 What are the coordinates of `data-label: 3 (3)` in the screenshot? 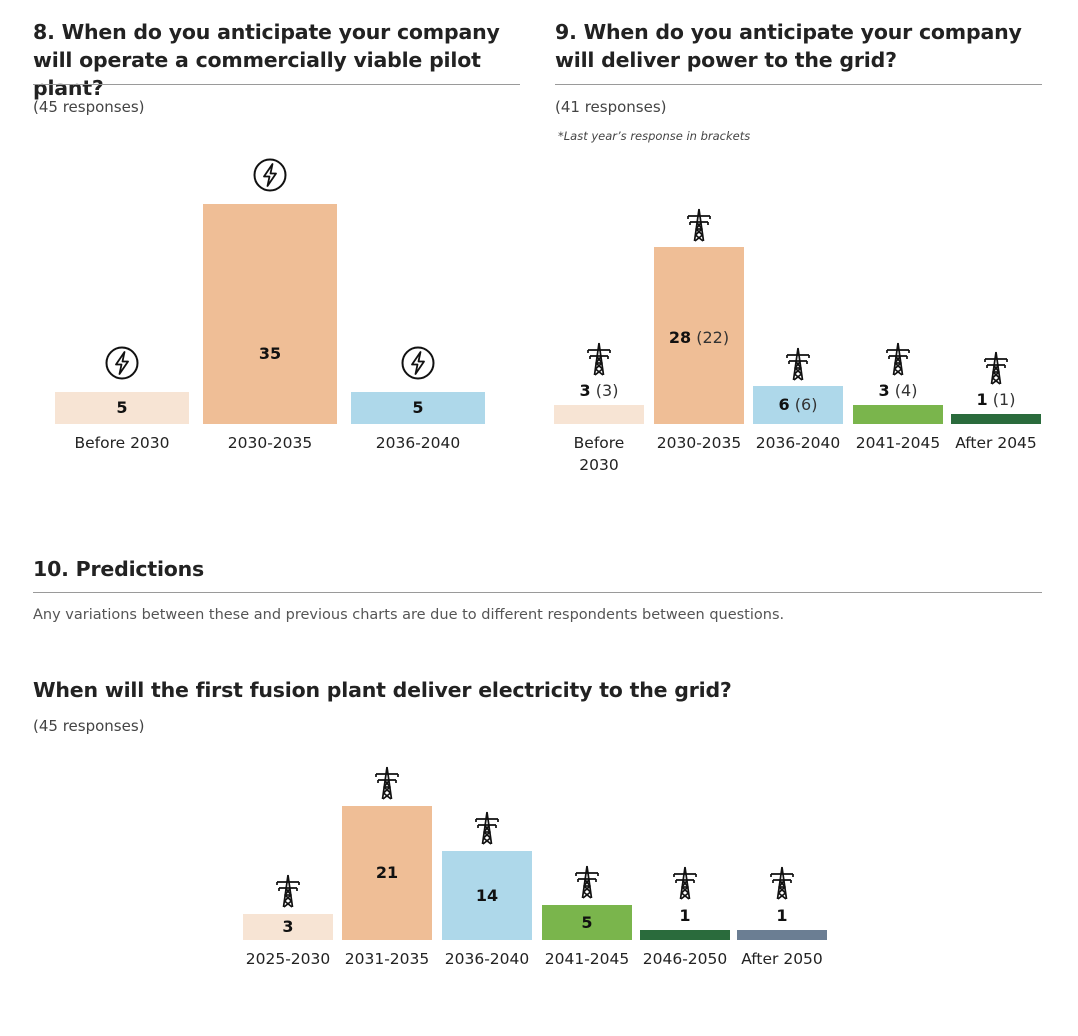 It's located at (599, 390).